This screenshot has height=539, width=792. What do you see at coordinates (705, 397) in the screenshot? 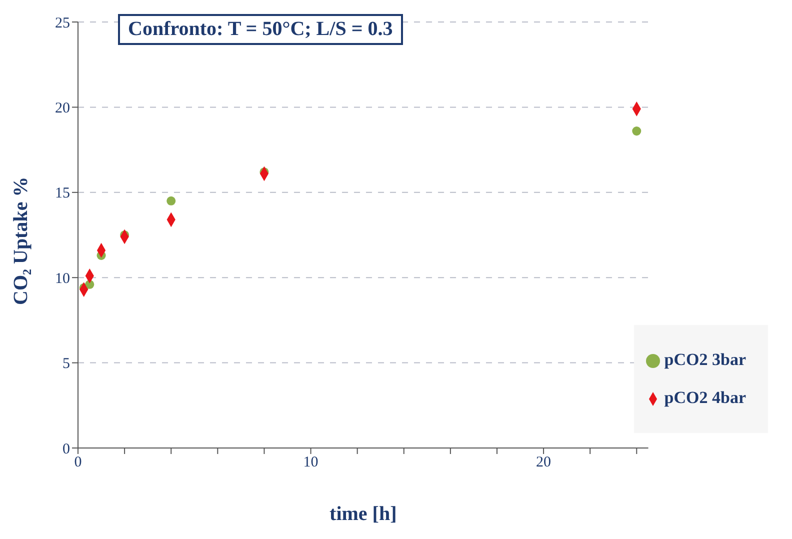
I see `legend-label: pCO2 4bar` at bounding box center [705, 397].